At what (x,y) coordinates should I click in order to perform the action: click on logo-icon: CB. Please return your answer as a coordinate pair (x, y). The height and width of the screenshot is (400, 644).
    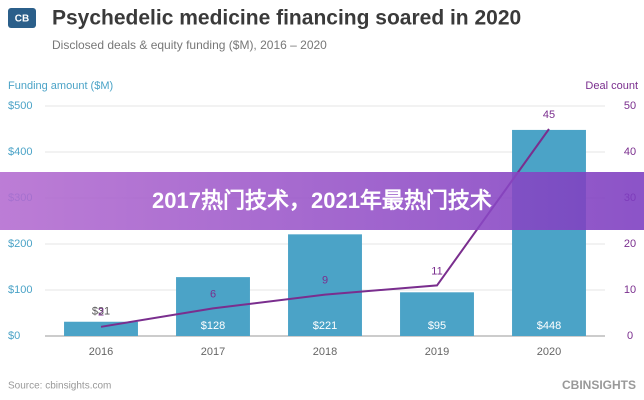
    Looking at the image, I should click on (22, 18).